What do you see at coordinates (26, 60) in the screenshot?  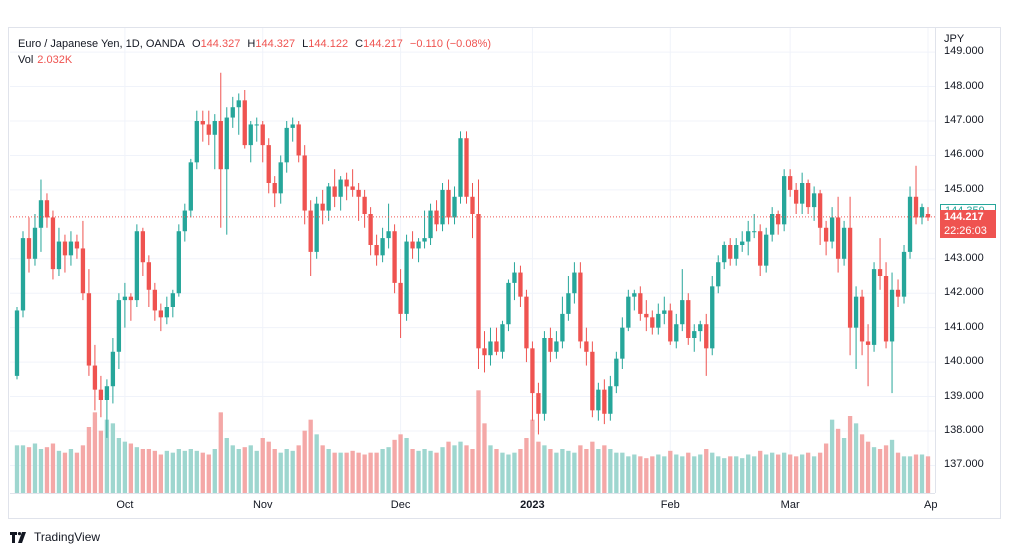 I see `legend-vol-label: Vol` at bounding box center [26, 60].